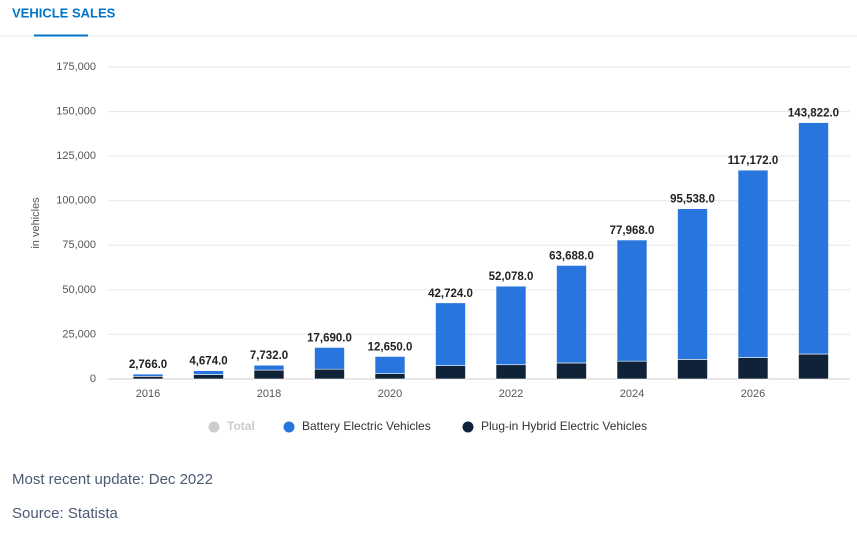 This screenshot has width=857, height=539. What do you see at coordinates (269, 356) in the screenshot?
I see `data-label: 7,732.0` at bounding box center [269, 356].